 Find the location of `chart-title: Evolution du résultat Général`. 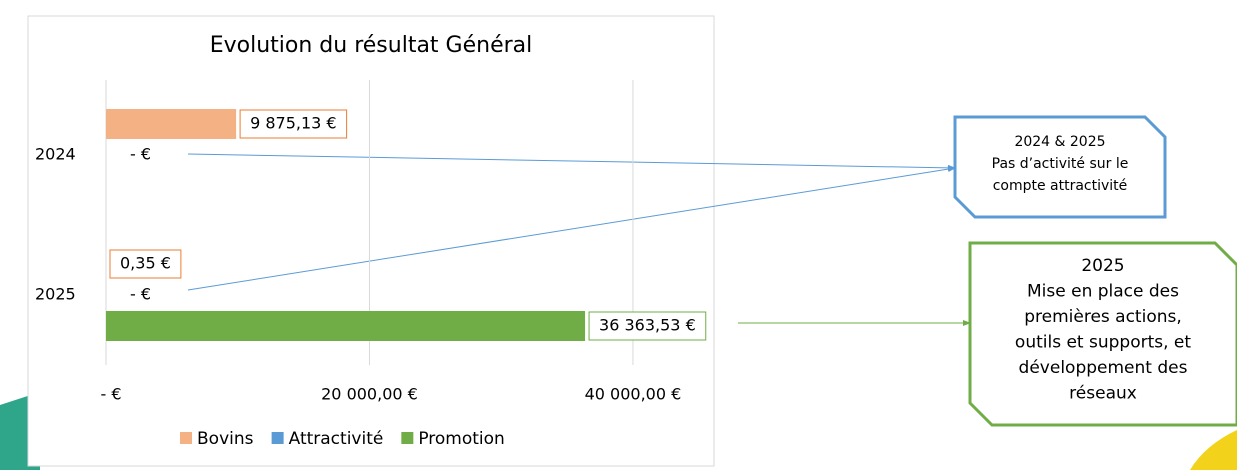

chart-title: Evolution du résultat Général is located at coordinates (371, 45).